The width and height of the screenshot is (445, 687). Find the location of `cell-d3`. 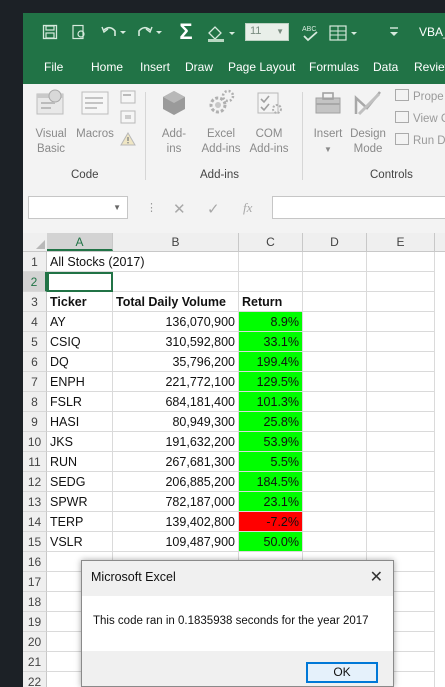

cell-d3 is located at coordinates (335, 302).